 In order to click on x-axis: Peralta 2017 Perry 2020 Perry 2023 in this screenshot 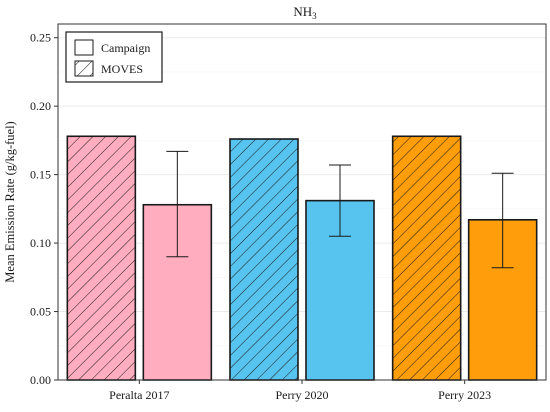, I will do `click(300, 391)`.